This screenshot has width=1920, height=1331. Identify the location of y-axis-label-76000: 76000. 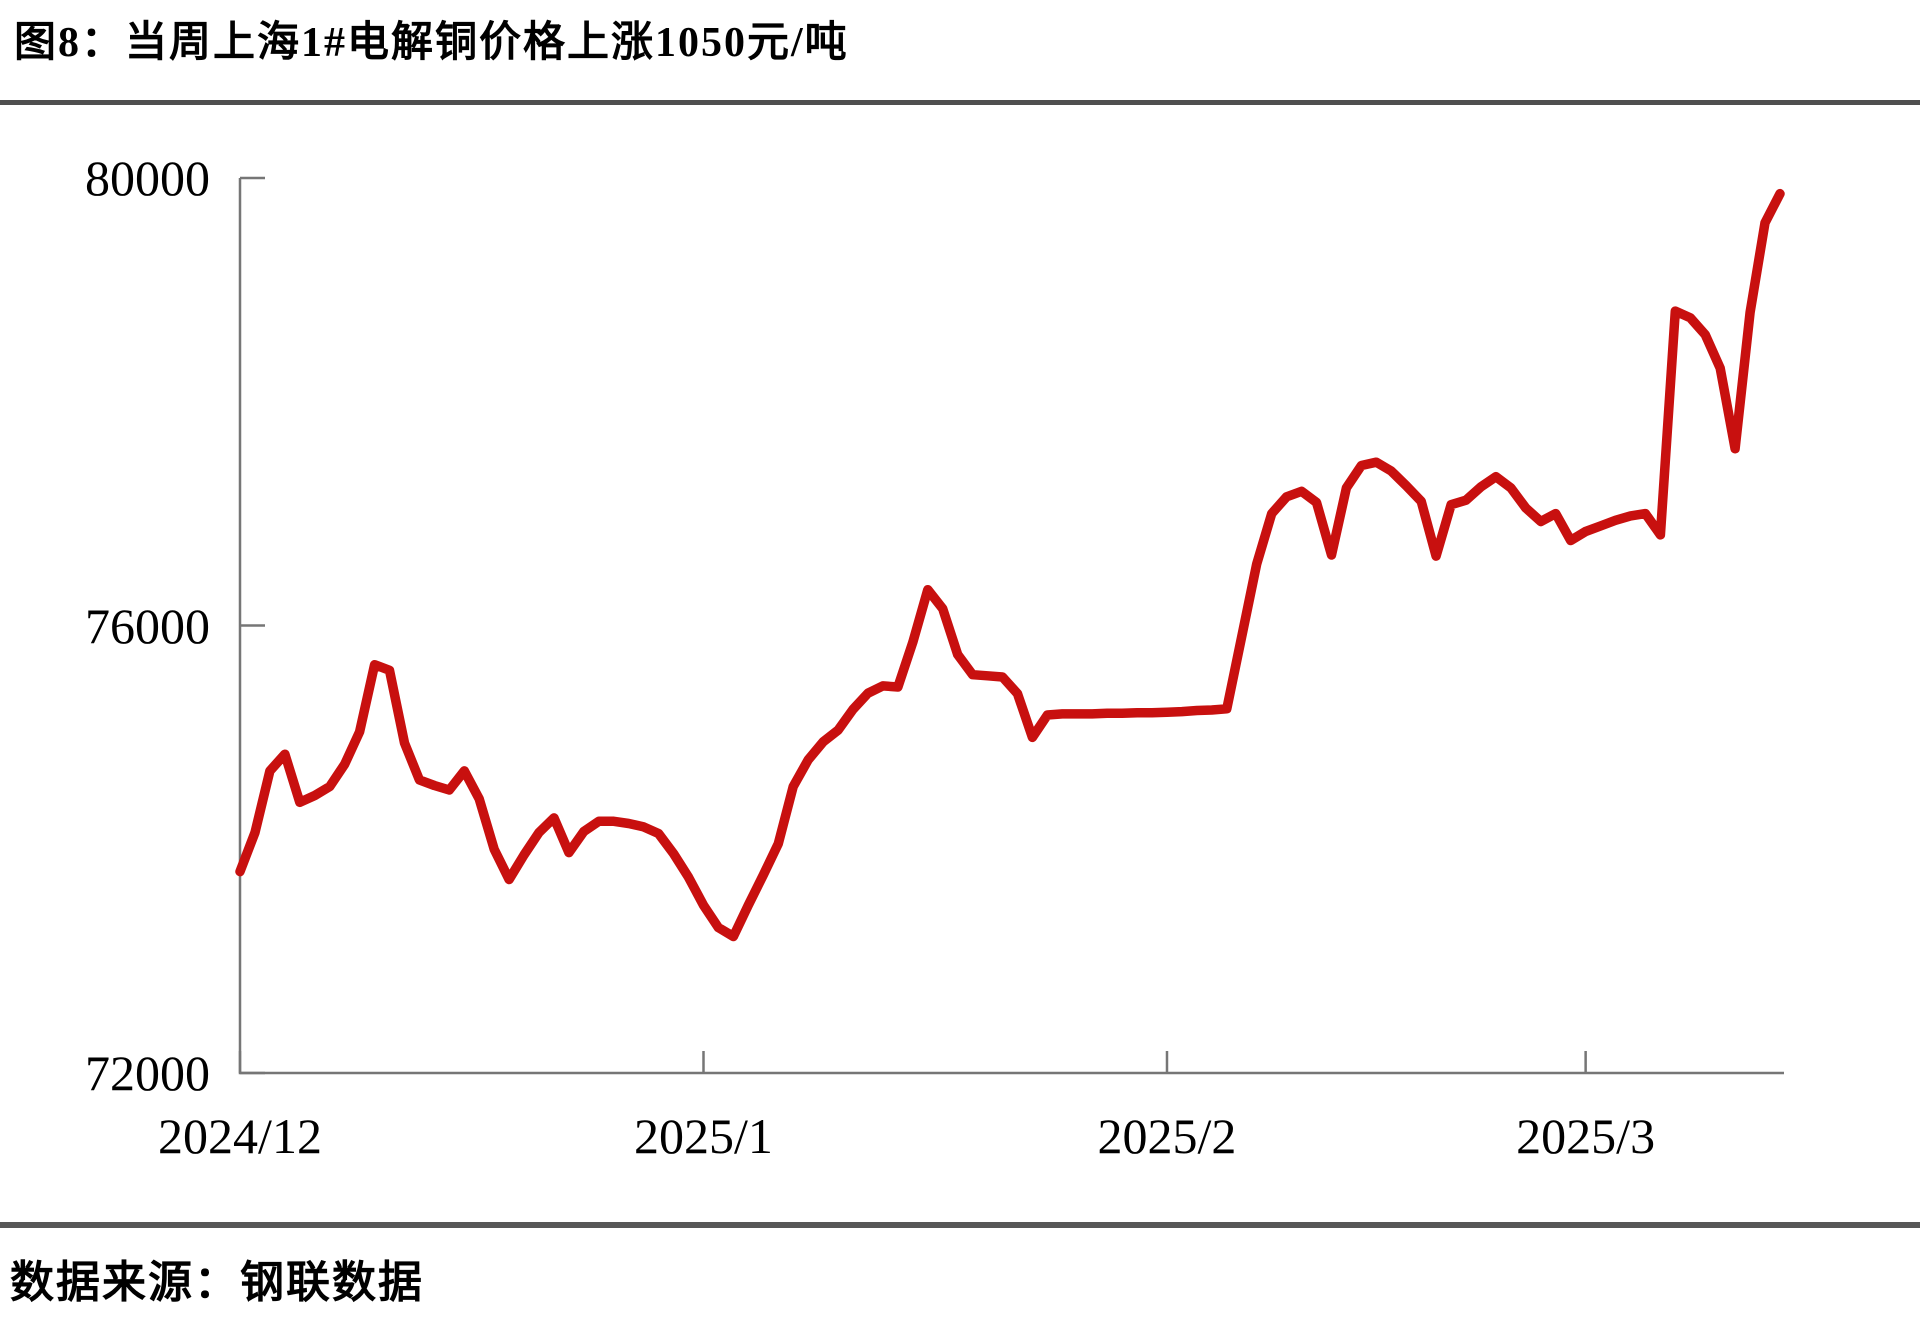
(147, 625).